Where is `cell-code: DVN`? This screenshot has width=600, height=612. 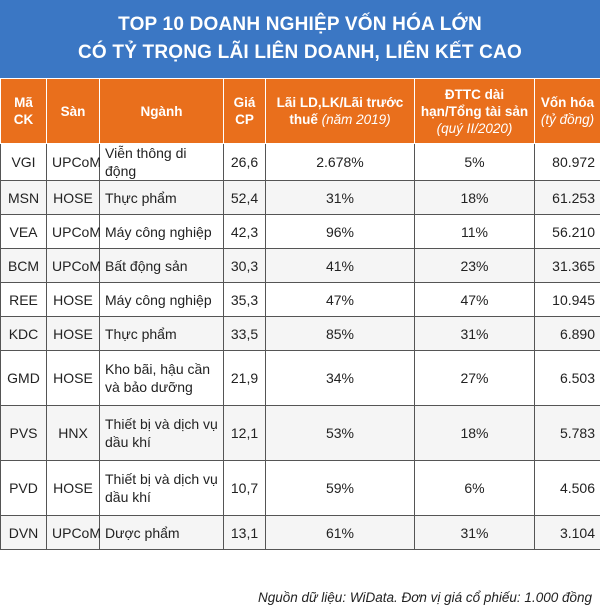
cell-code: DVN is located at coordinates (23, 532).